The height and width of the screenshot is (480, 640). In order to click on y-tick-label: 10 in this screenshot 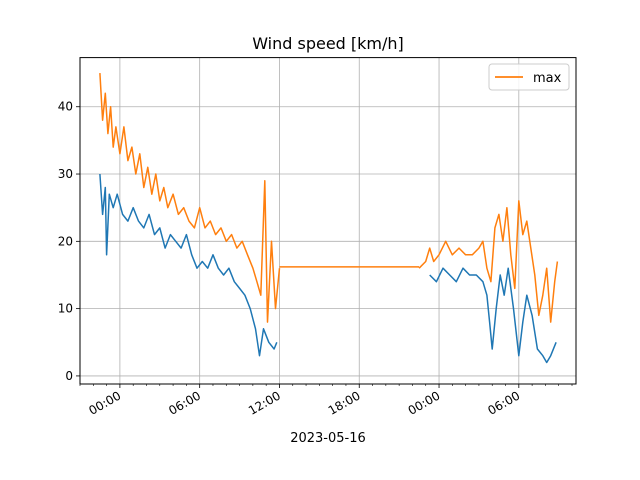, I will do `click(65, 309)`.